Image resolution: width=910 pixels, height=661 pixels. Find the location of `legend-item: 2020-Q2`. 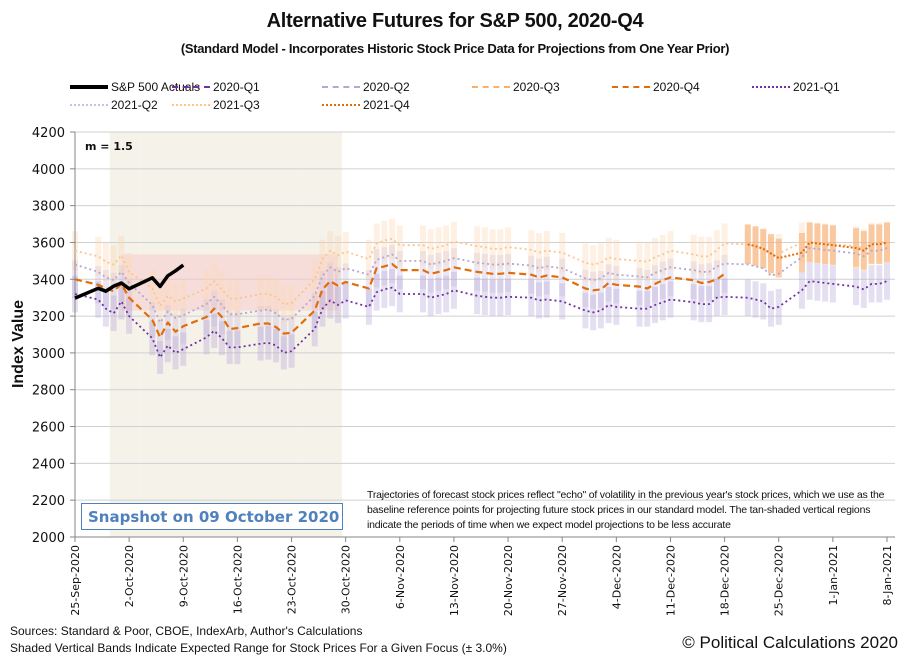

legend-item: 2020-Q2 is located at coordinates (366, 87).